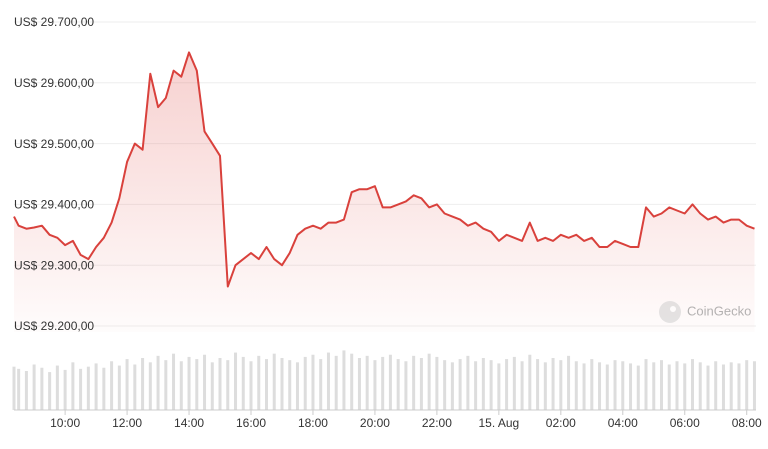  What do you see at coordinates (673, 309) in the screenshot?
I see `watermark-logo-eye` at bounding box center [673, 309].